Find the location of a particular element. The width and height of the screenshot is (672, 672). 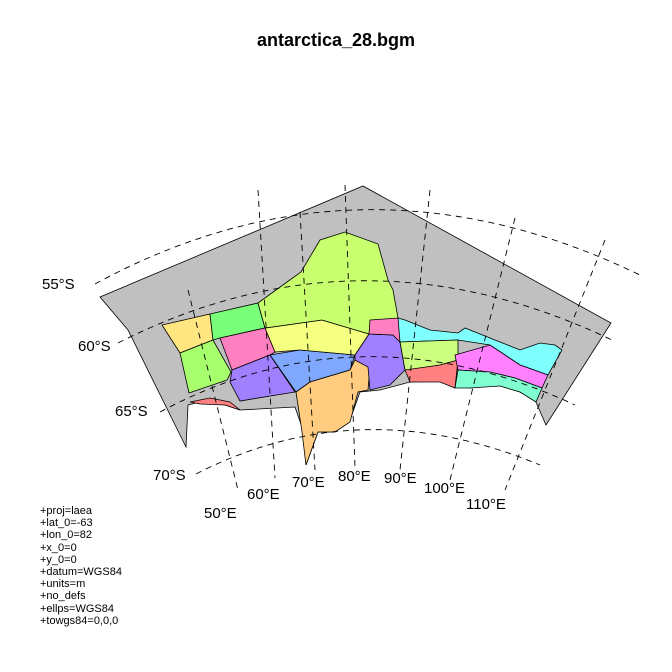

lon-label: 100°E is located at coordinates (444, 488).